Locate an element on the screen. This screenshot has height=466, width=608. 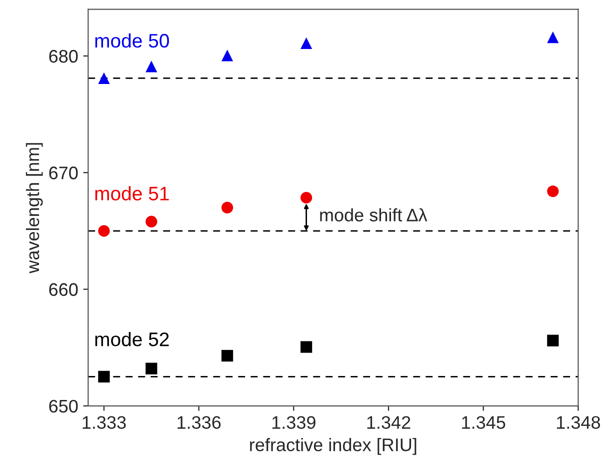
series-label: mode 51 is located at coordinates (132, 193).